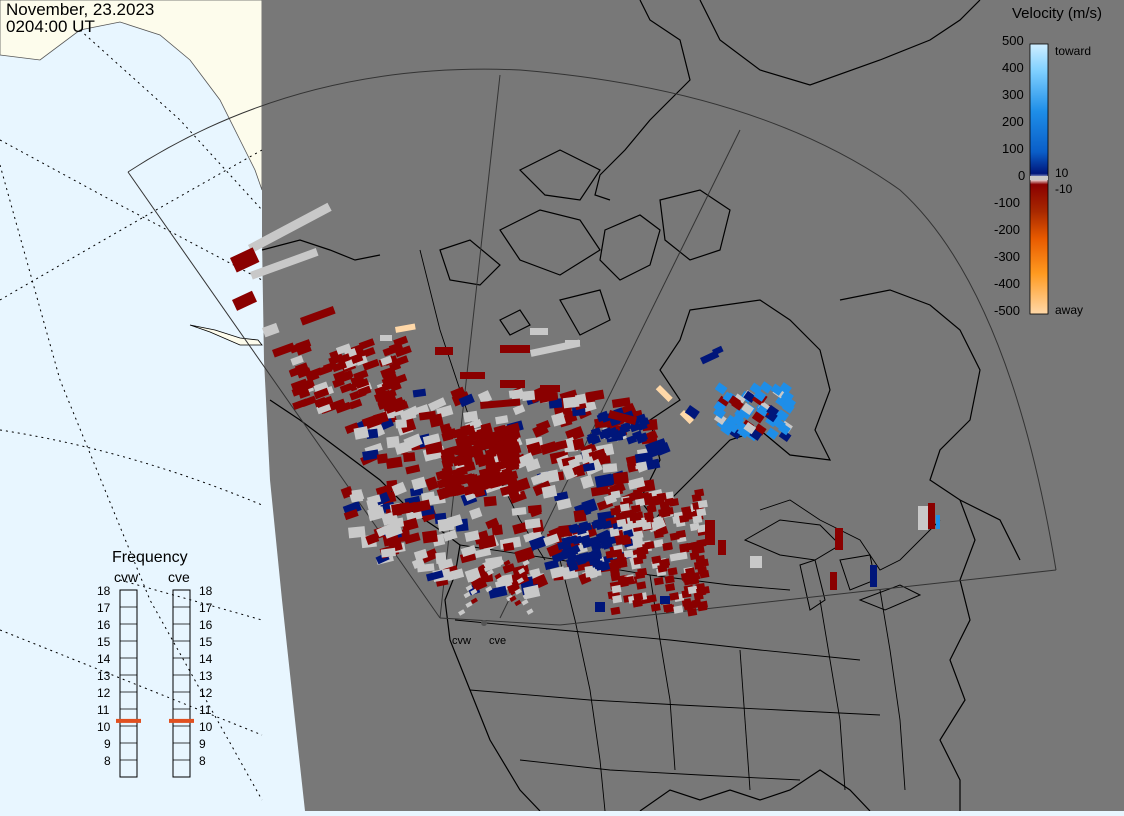  I want to click on velocity-tick: 500, so click(1013, 40).